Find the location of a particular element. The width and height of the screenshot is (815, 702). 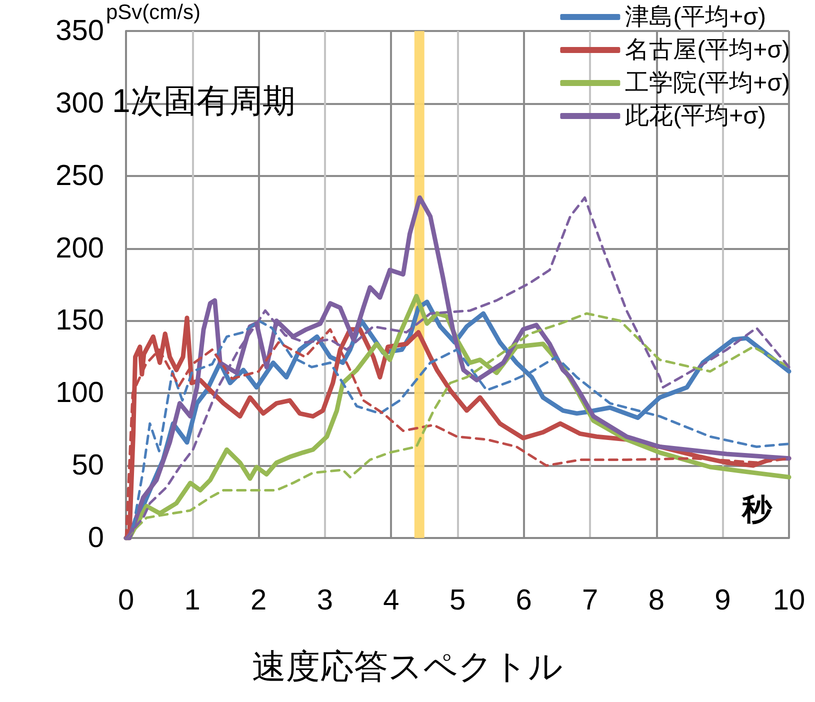

y-tick-label: 250 is located at coordinates (80, 176).